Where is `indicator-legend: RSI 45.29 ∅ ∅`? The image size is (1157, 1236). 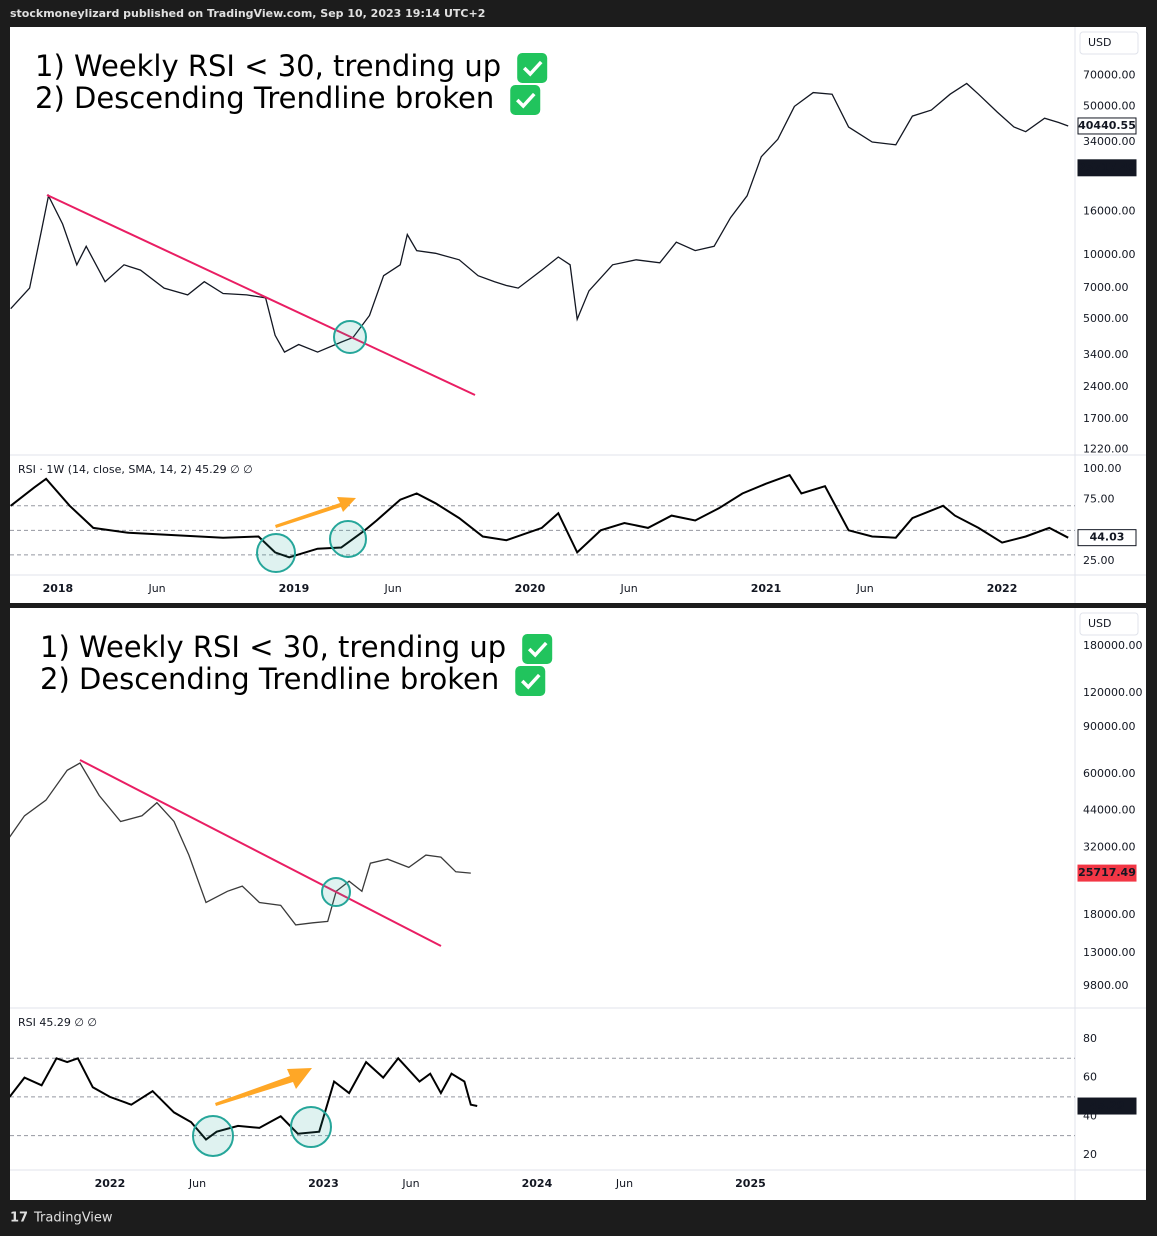 indicator-legend: RSI 45.29 ∅ ∅ is located at coordinates (57, 1022).